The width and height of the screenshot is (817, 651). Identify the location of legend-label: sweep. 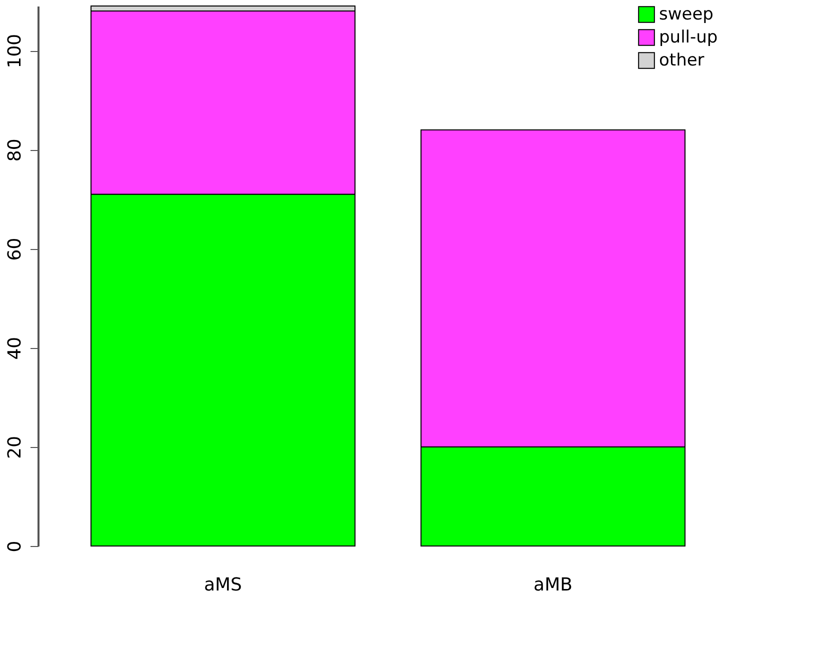
(686, 14).